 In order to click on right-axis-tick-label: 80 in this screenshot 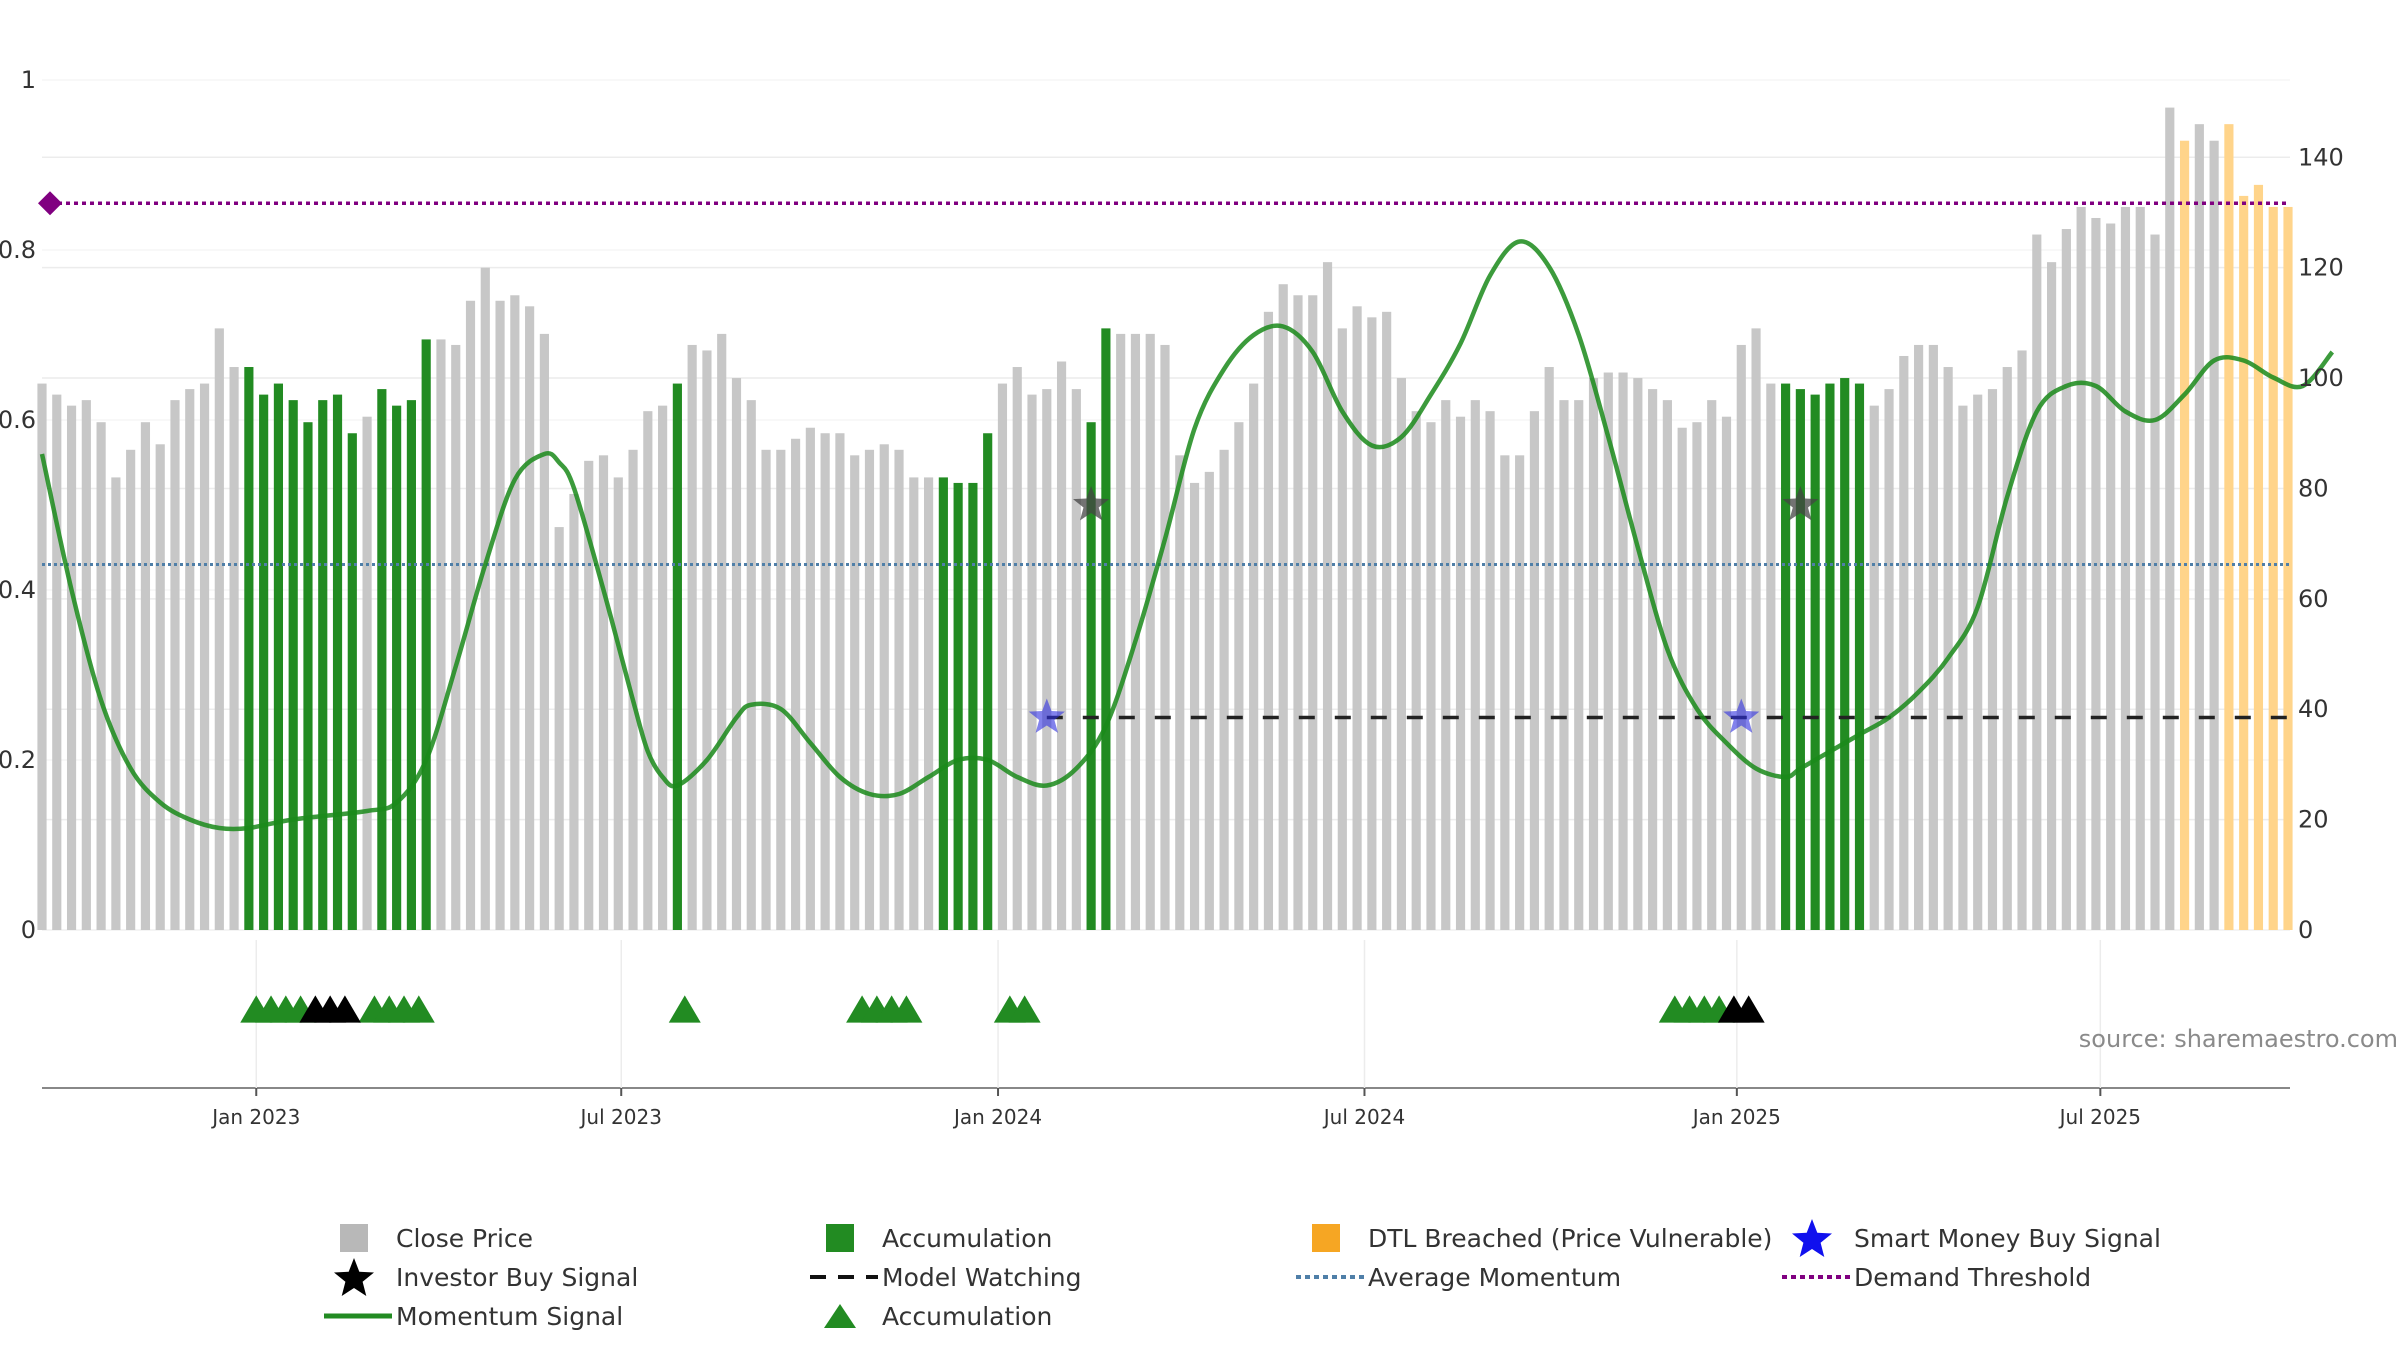, I will do `click(2313, 488)`.